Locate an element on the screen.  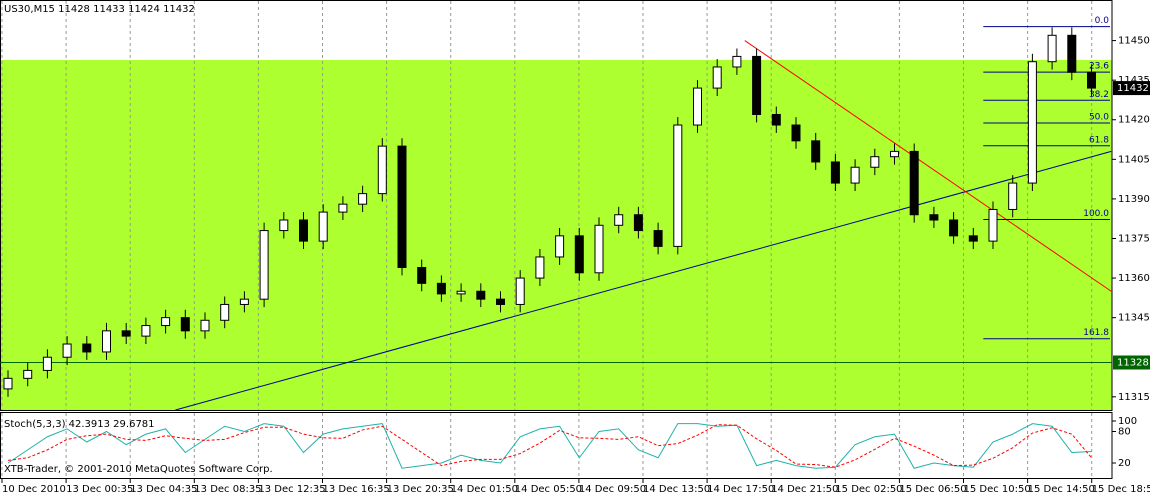
x-tick-label: 13 Dec 00:35 is located at coordinates (99, 489).